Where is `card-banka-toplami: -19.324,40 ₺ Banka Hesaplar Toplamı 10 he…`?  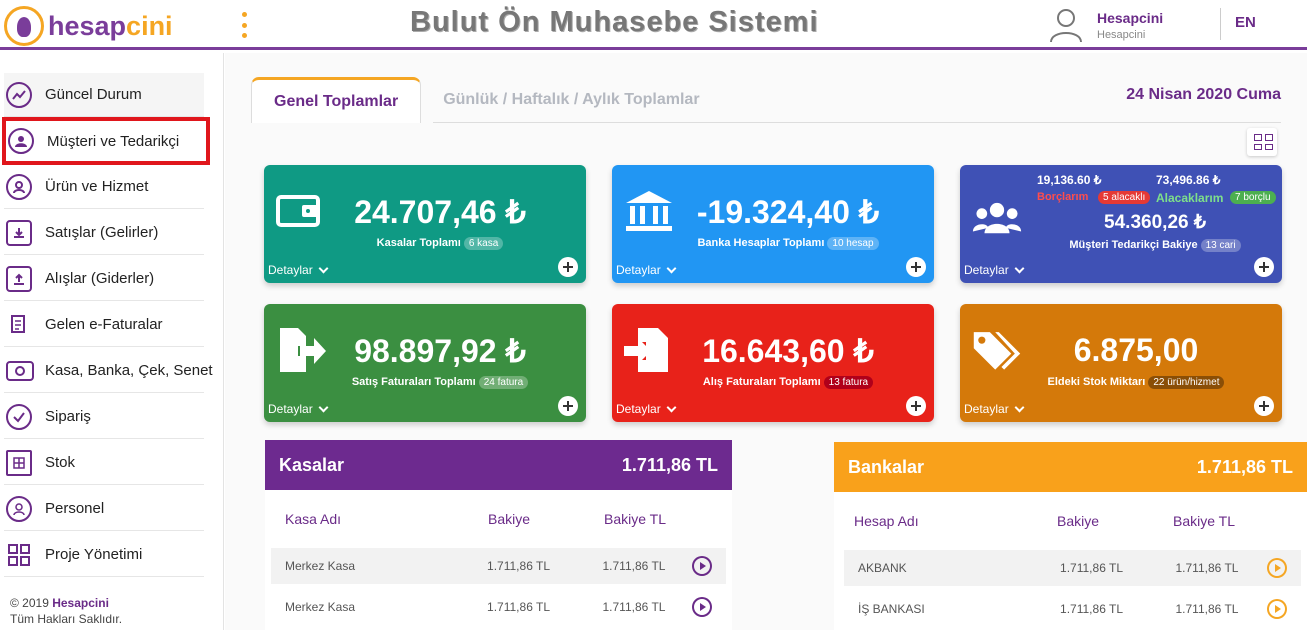 card-banka-toplami: -19.324,40 ₺ Banka Hesaplar Toplamı 10 he… is located at coordinates (773, 224).